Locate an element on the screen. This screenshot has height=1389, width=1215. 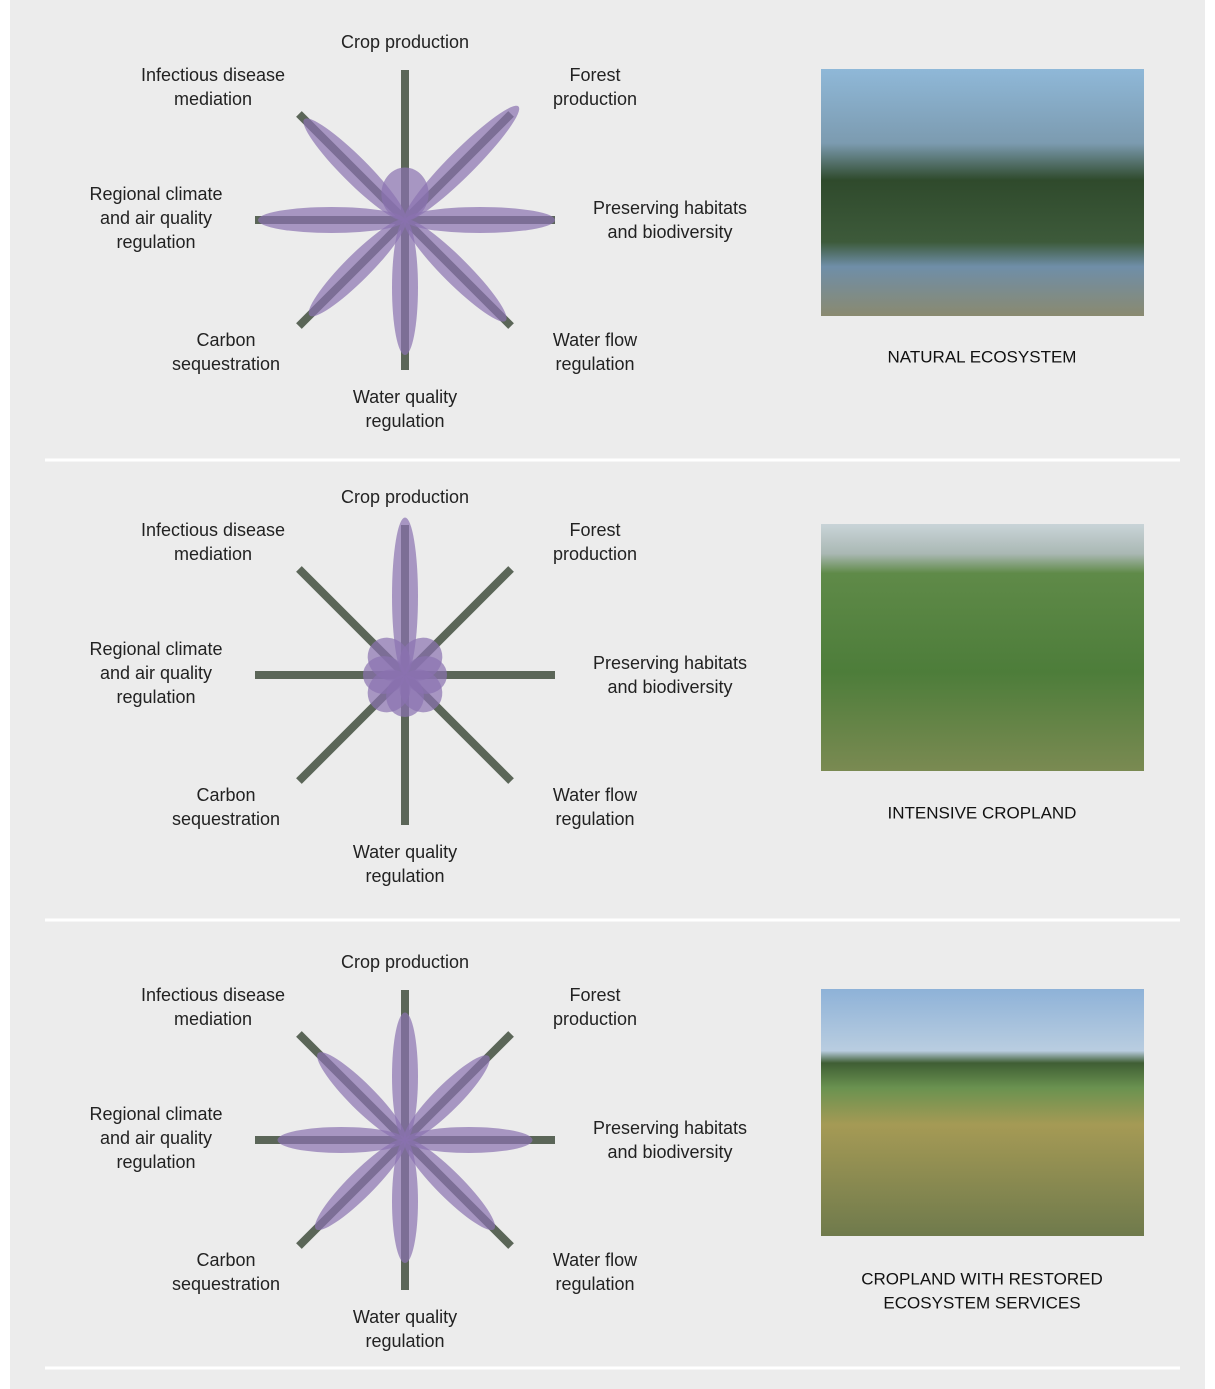
photo-natural is located at coordinates (982, 192).